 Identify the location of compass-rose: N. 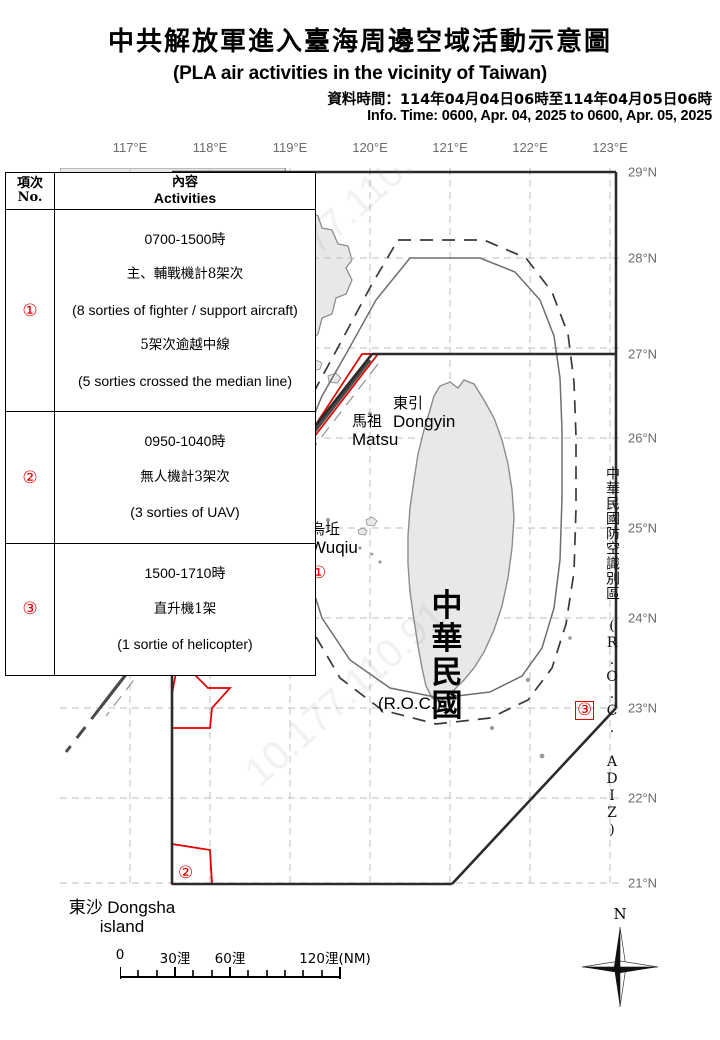
(620, 957).